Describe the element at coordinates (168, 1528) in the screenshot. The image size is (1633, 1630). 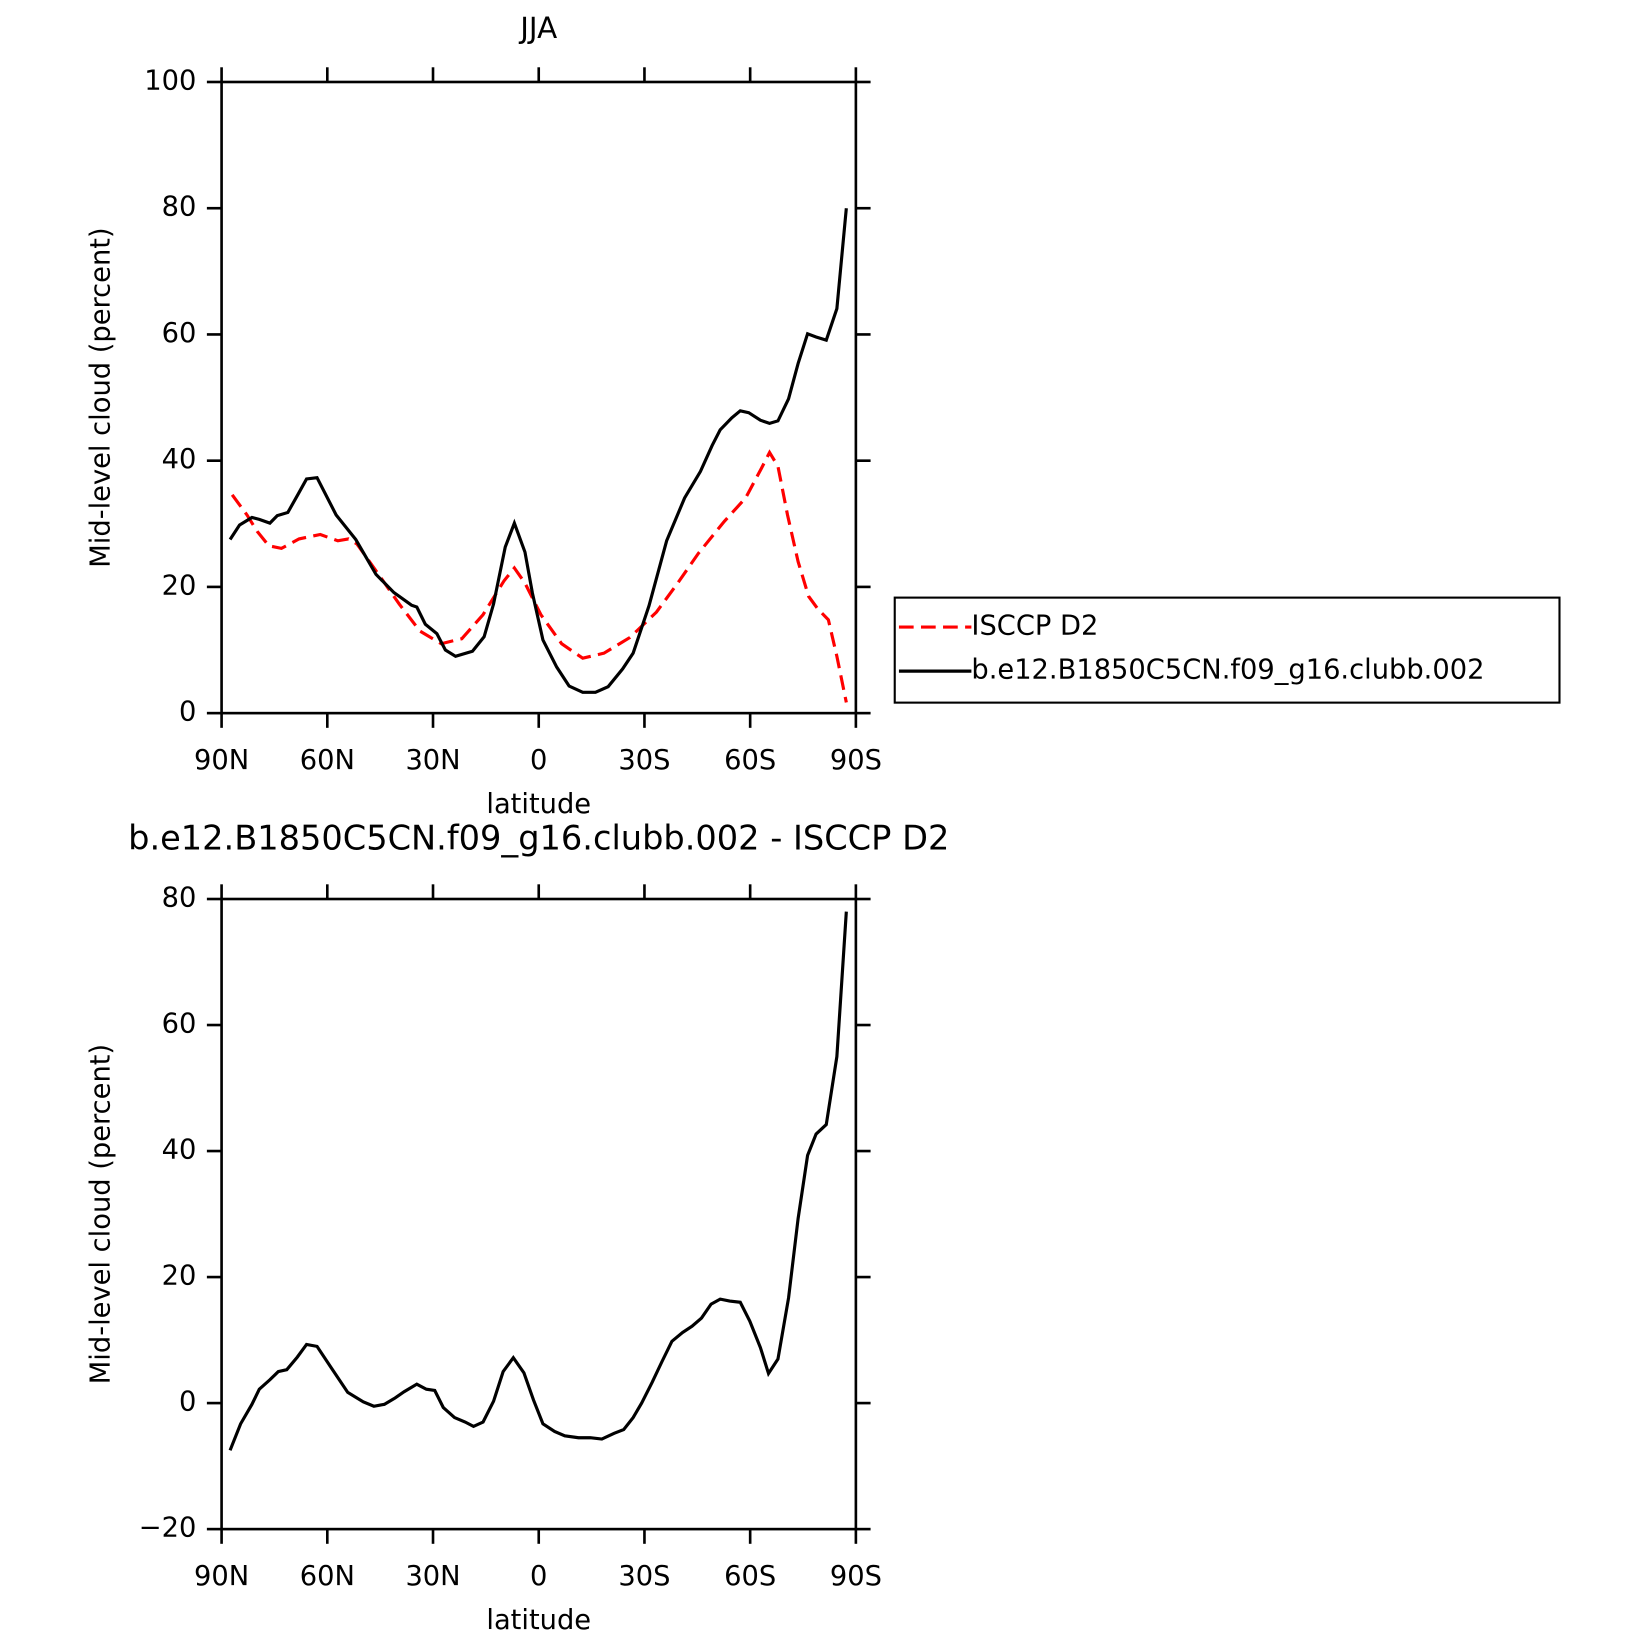
I see `y-tick-label: −20` at that location.